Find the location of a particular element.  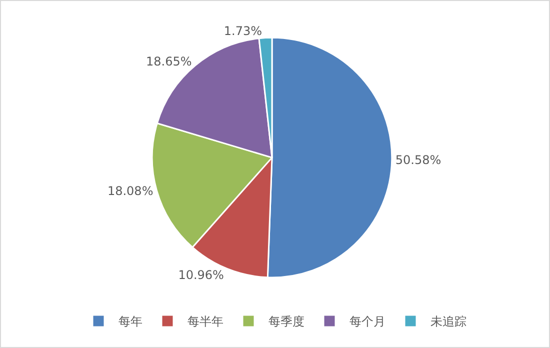

legend-label: 每年 is located at coordinates (130, 321).